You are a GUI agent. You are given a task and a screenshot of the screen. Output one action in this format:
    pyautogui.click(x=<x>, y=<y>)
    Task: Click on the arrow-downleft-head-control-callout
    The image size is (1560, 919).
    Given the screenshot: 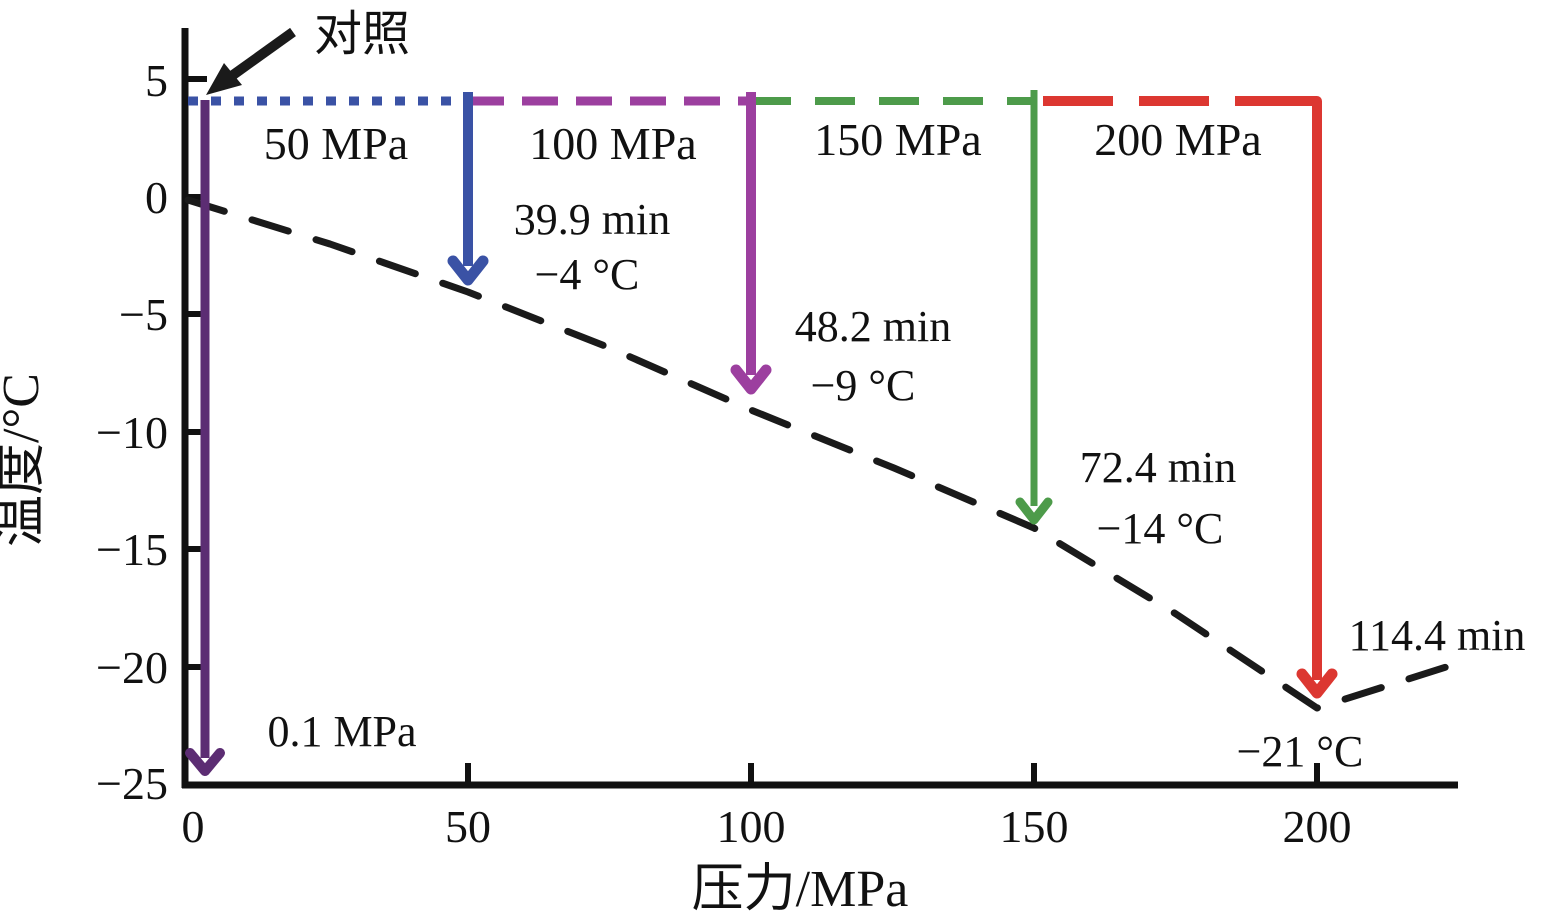 What is the action you would take?
    pyautogui.click(x=224, y=79)
    